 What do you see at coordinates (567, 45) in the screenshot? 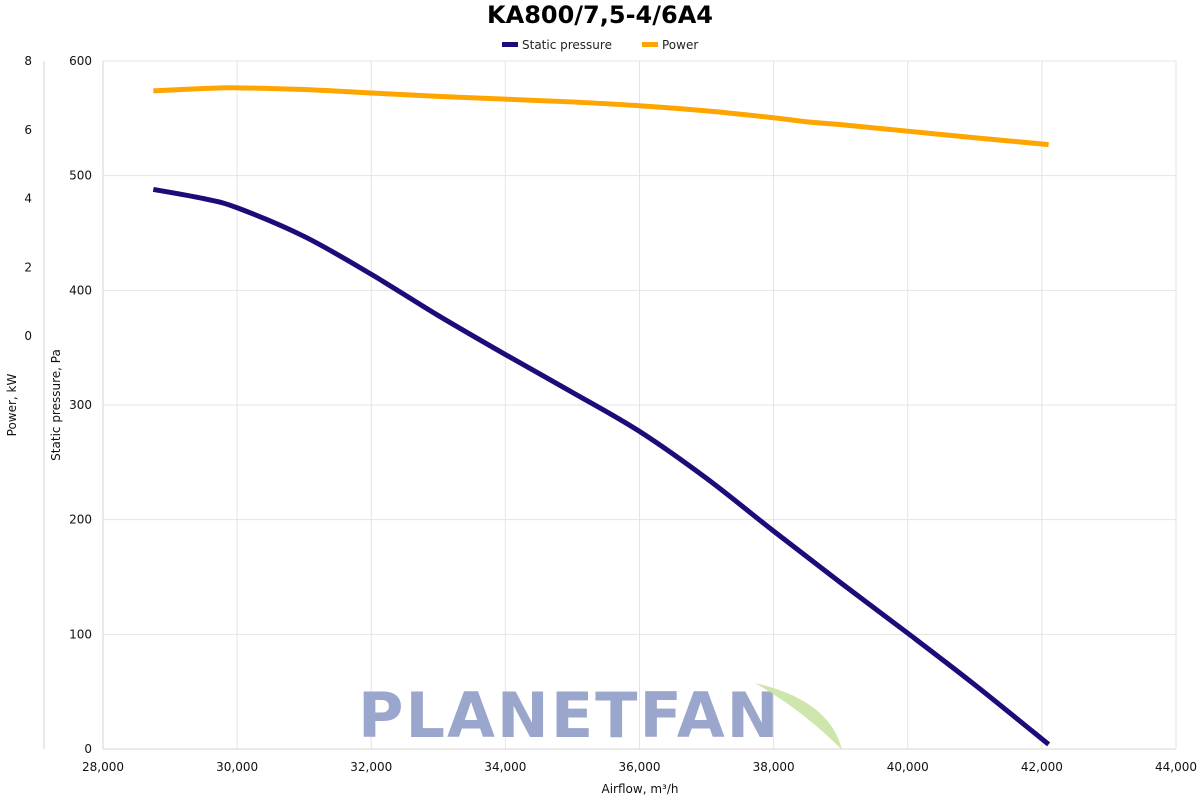
I see `legend-label-static-pressure: Static pressure` at bounding box center [567, 45].